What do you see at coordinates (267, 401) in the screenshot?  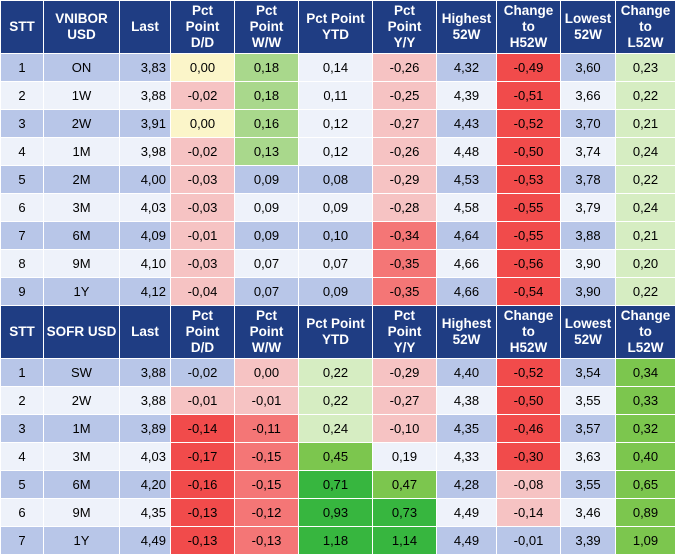 I see `cell-pct-point-ww: -0,01` at bounding box center [267, 401].